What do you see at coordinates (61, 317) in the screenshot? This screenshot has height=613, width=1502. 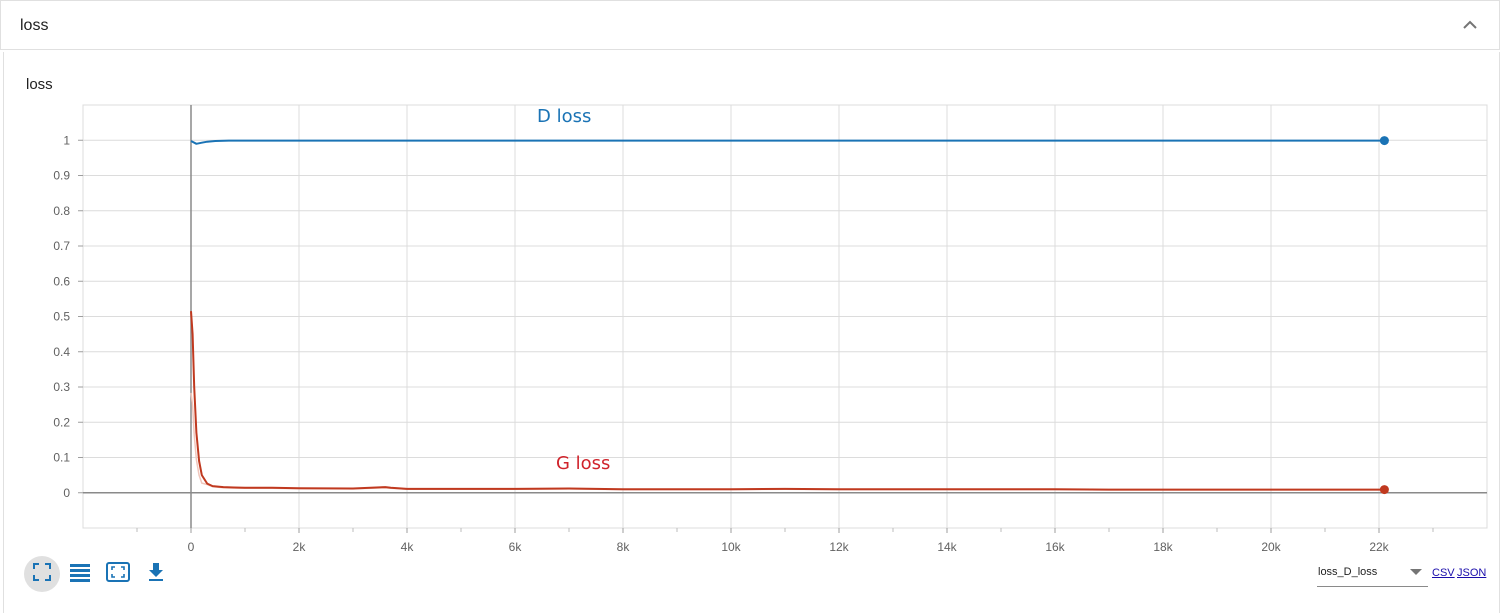 I see `y-tick-label: 0.5` at bounding box center [61, 317].